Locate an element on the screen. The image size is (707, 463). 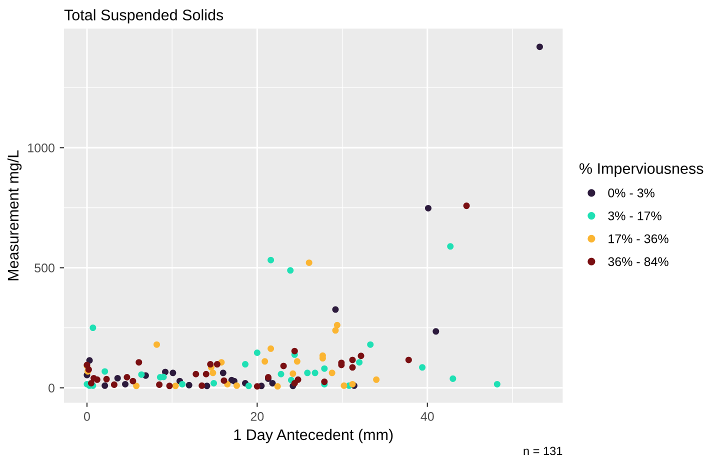
x-axis-title: 1 Day Antecedent (mm) is located at coordinates (313, 436).